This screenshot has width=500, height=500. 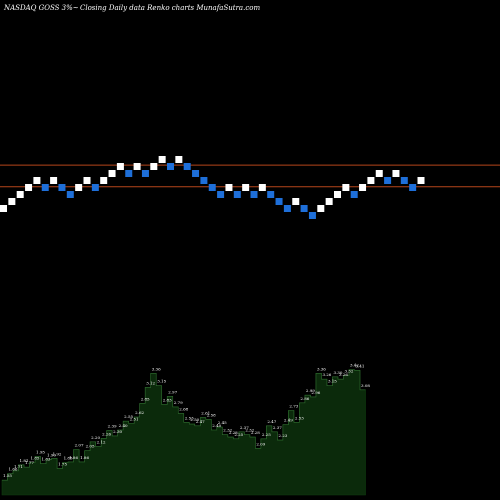 What do you see at coordinates (200, 421) in the screenshot?
I see `volume-value-label: 2.47` at bounding box center [200, 421].